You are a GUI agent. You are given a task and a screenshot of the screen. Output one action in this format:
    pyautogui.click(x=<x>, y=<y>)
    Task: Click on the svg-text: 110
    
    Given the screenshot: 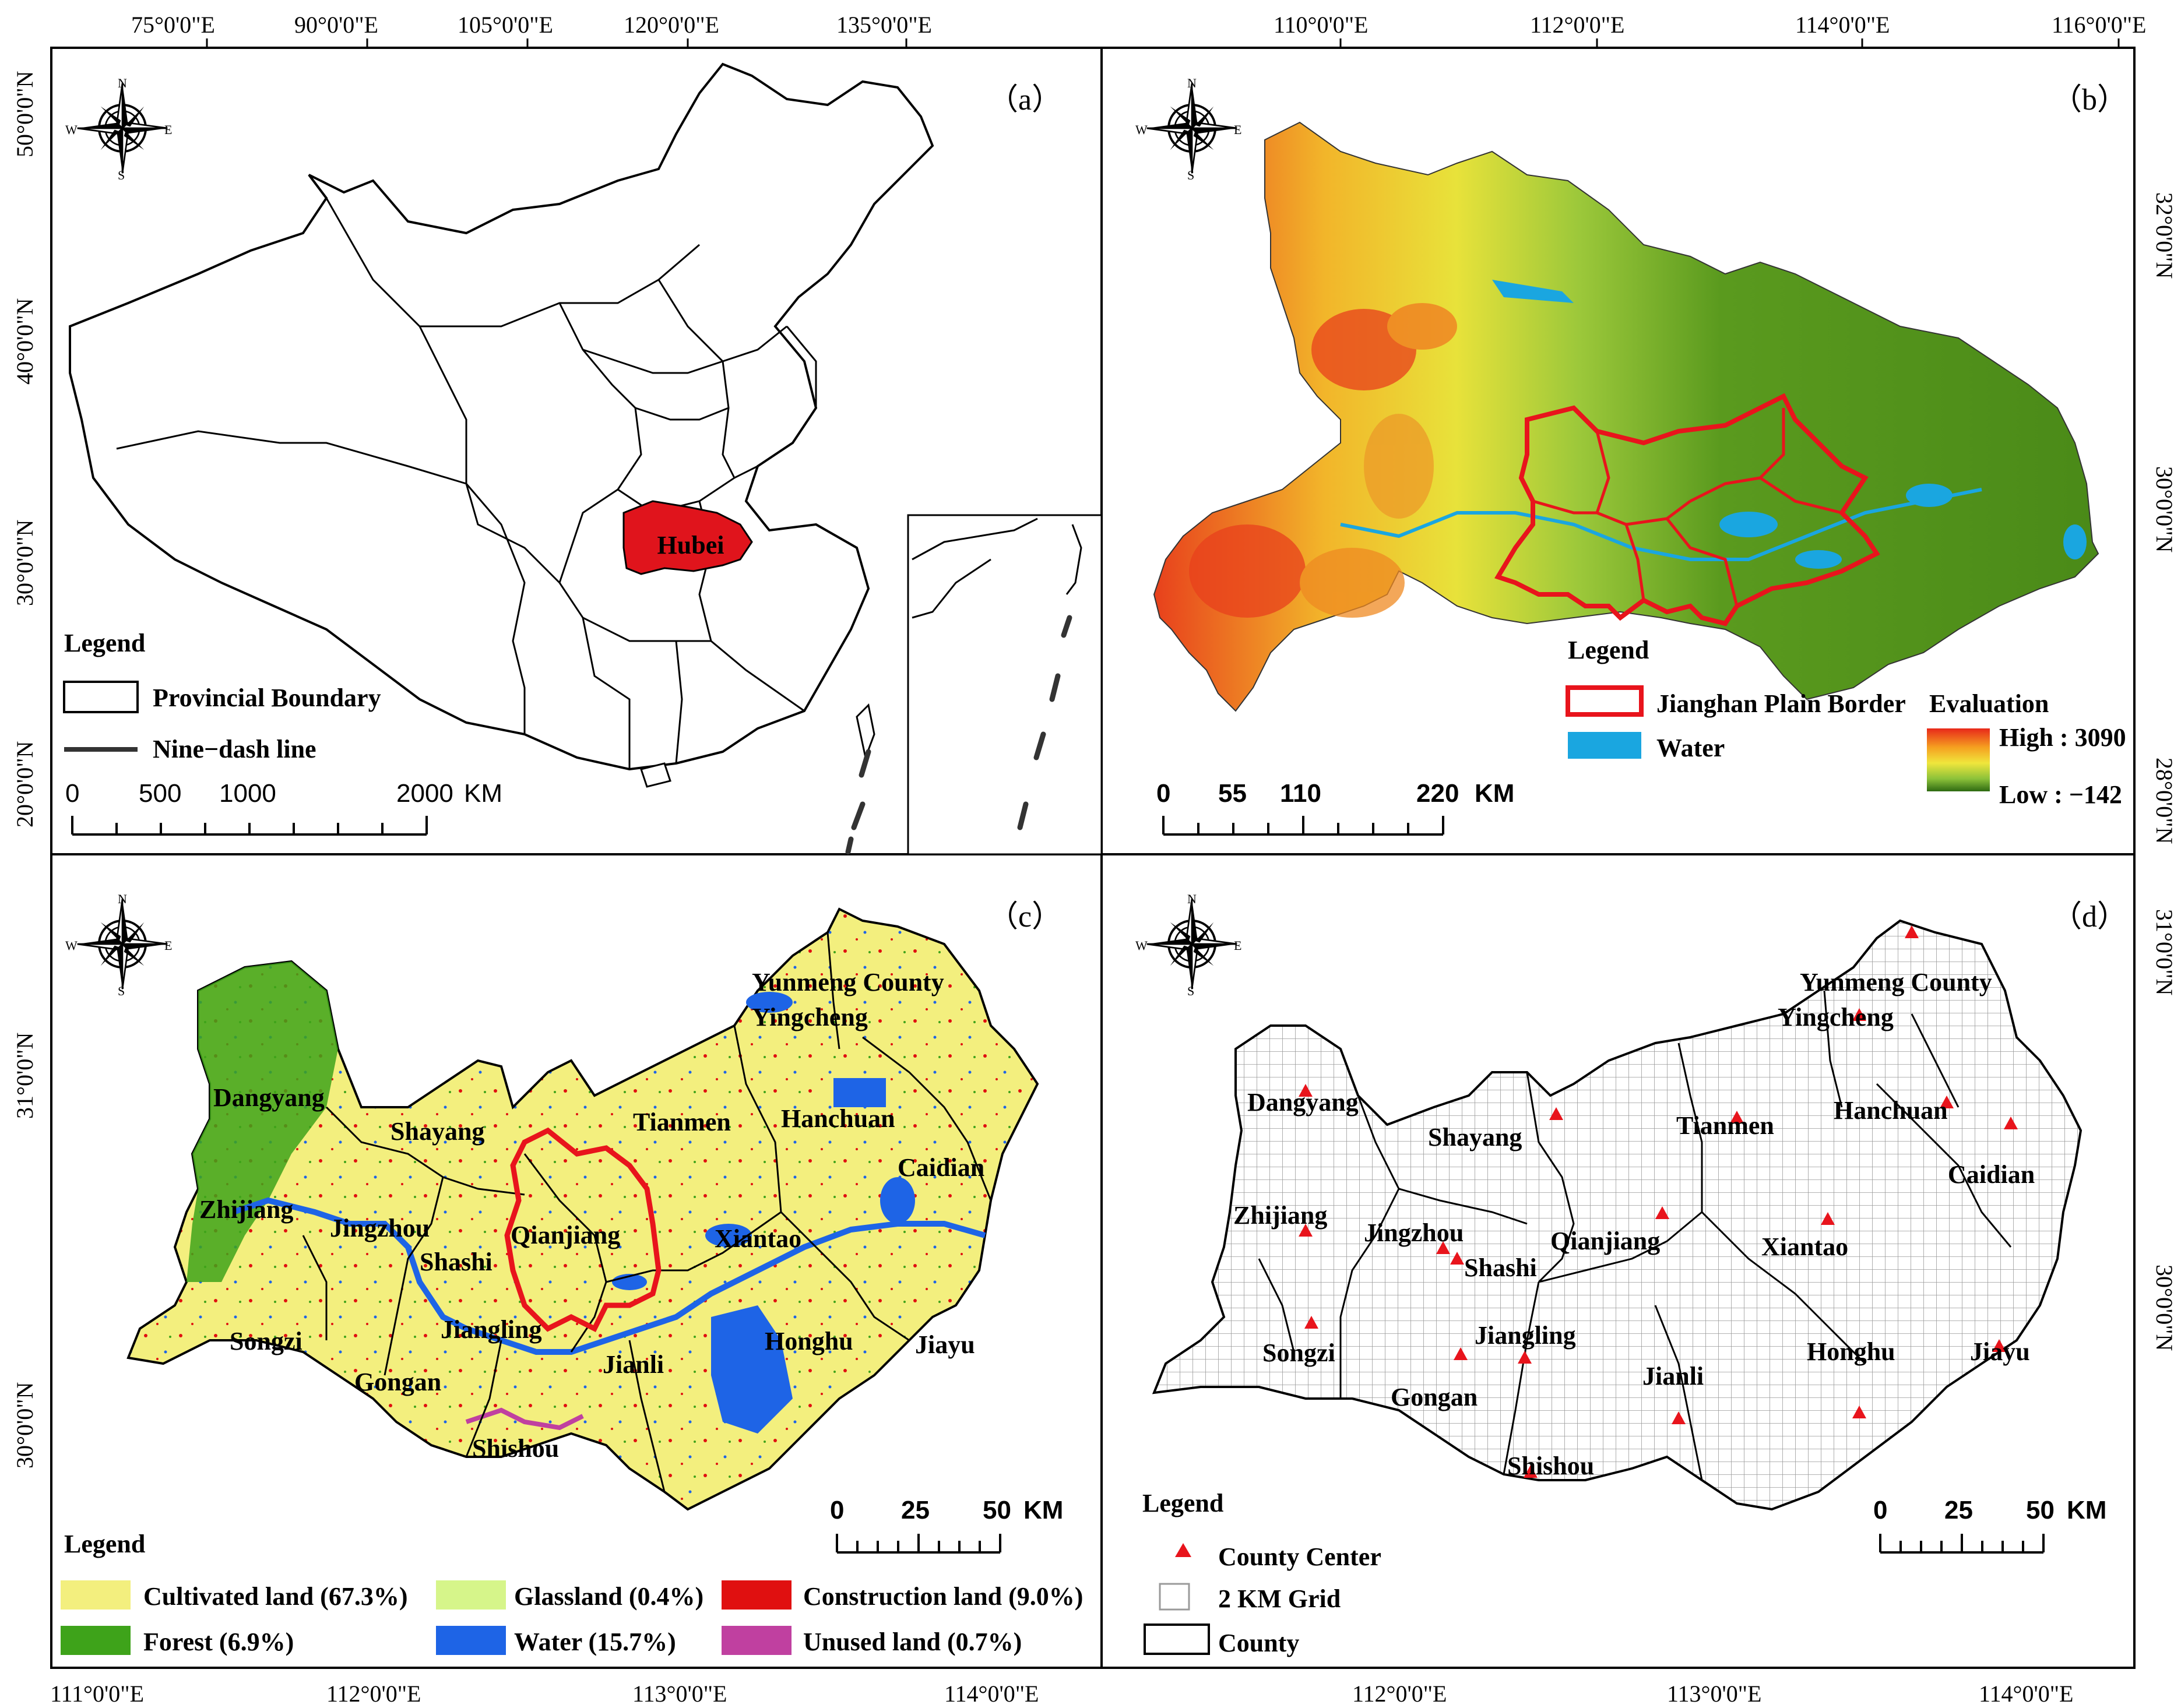 What is the action you would take?
    pyautogui.click(x=1300, y=793)
    